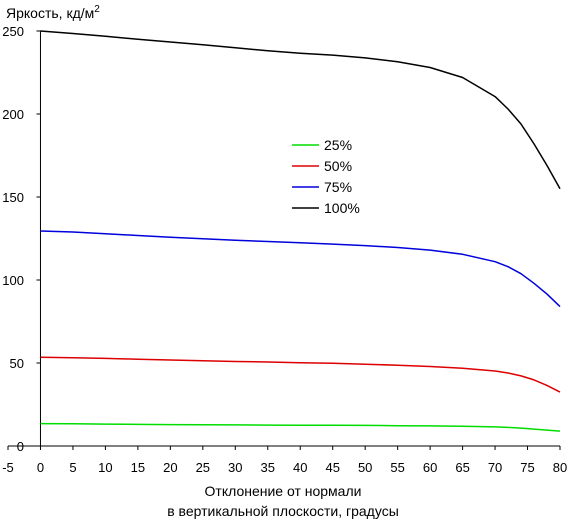  I want to click on y-axis-title: Яркость, кд/м2, so click(53, 12).